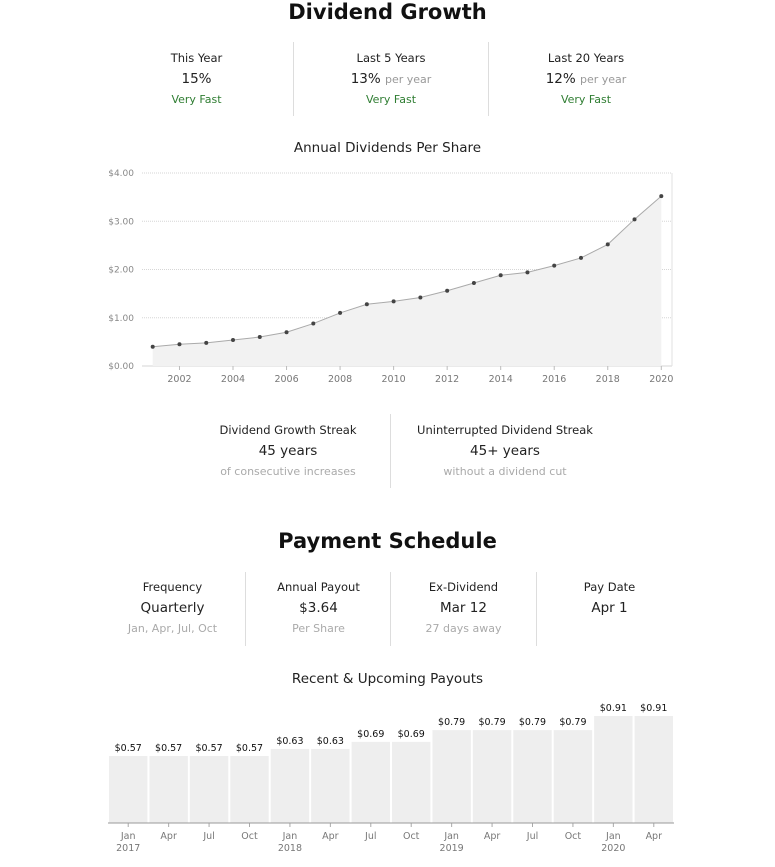 Image resolution: width=775 pixels, height=867 pixels. I want to click on stat-this-year: This Year 15% Very Fast, so click(196, 78).